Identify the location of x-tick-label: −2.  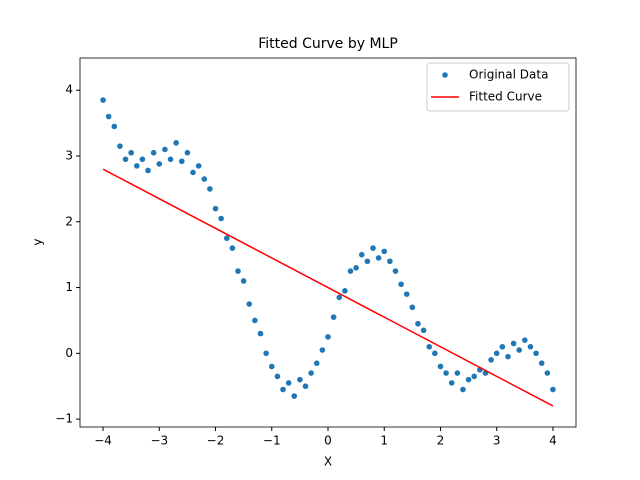
(216, 441).